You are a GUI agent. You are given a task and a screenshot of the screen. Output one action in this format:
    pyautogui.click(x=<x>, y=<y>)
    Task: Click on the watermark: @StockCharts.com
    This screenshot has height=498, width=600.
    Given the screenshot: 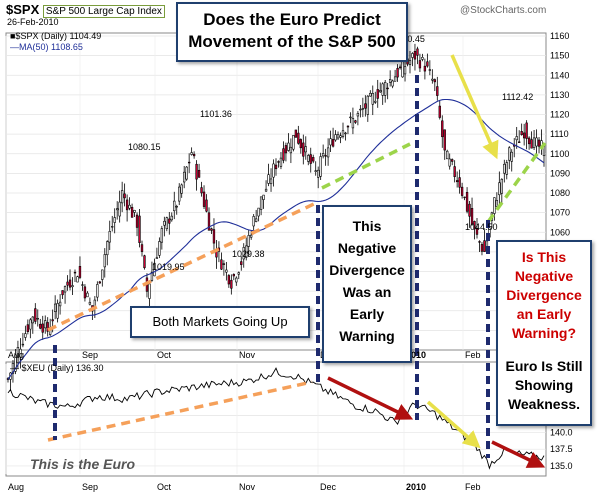 What is the action you would take?
    pyautogui.click(x=503, y=10)
    